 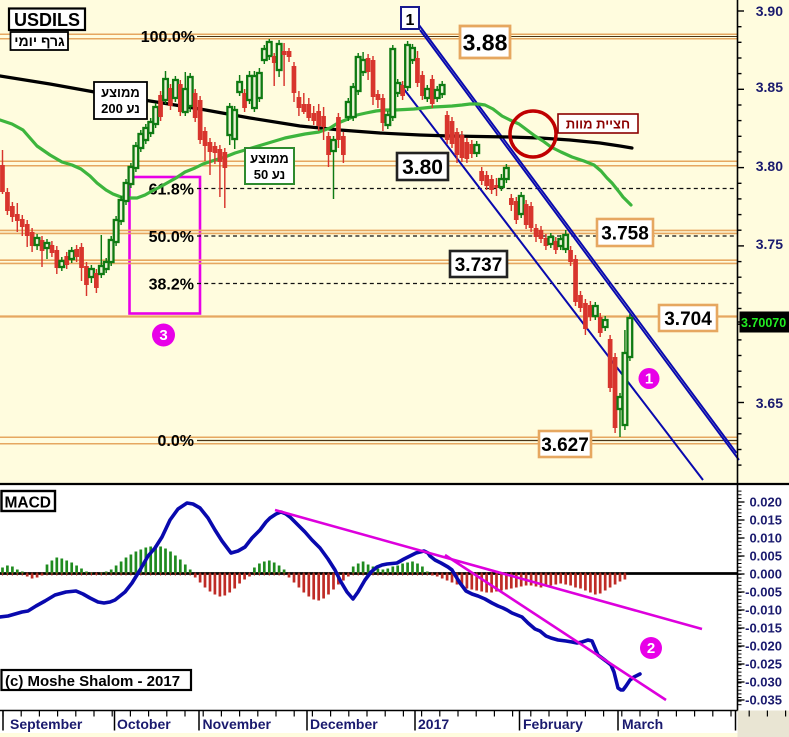 I want to click on svg-text: 3.75, so click(x=769, y=244).